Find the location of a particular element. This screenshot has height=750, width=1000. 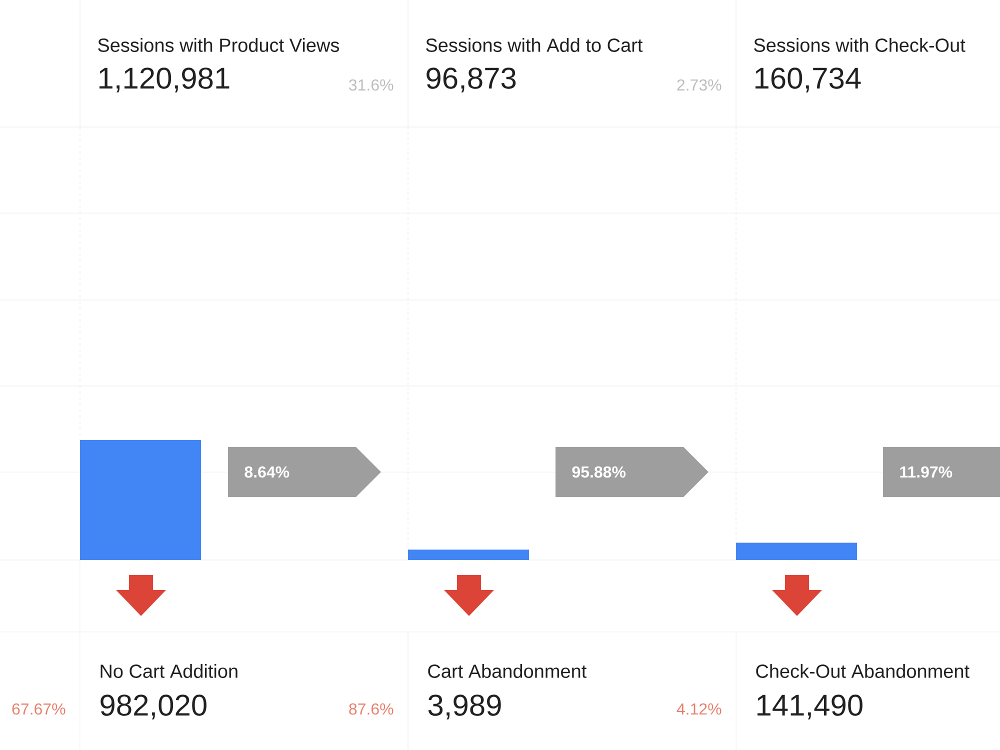

text: Check-Out Abandonment is located at coordinates (863, 671).